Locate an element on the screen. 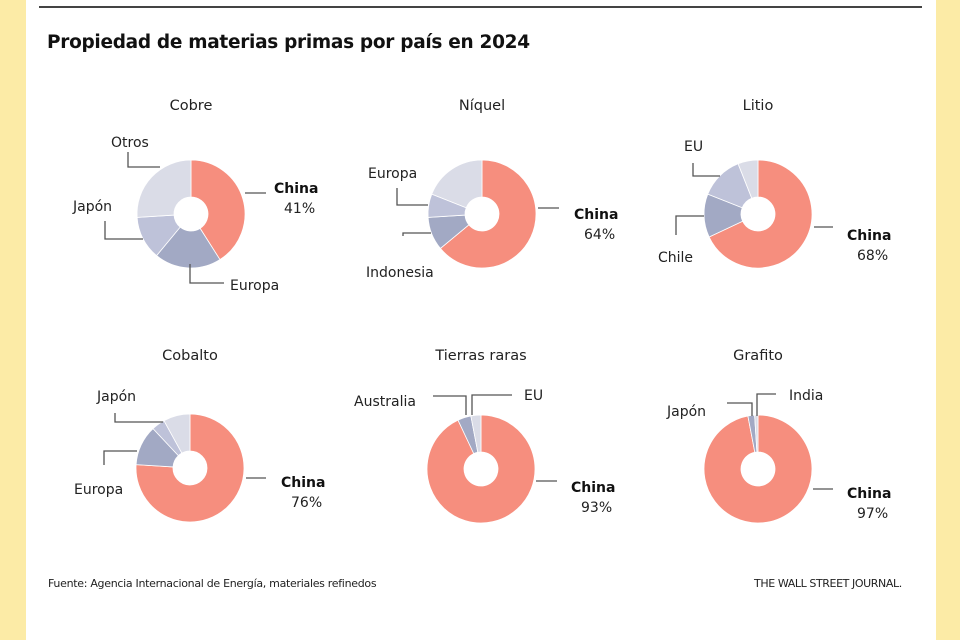 This screenshot has width=960, height=640. leader-line-otros is located at coordinates (143, 160).